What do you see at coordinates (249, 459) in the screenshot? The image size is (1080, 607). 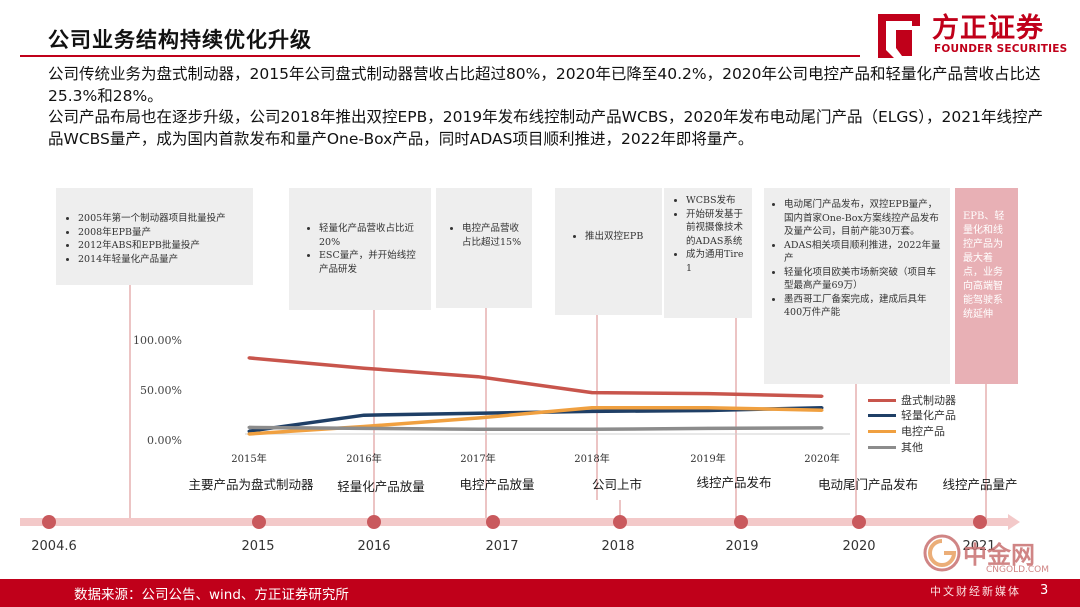 I see `x-tick-label: 2015年` at bounding box center [249, 459].